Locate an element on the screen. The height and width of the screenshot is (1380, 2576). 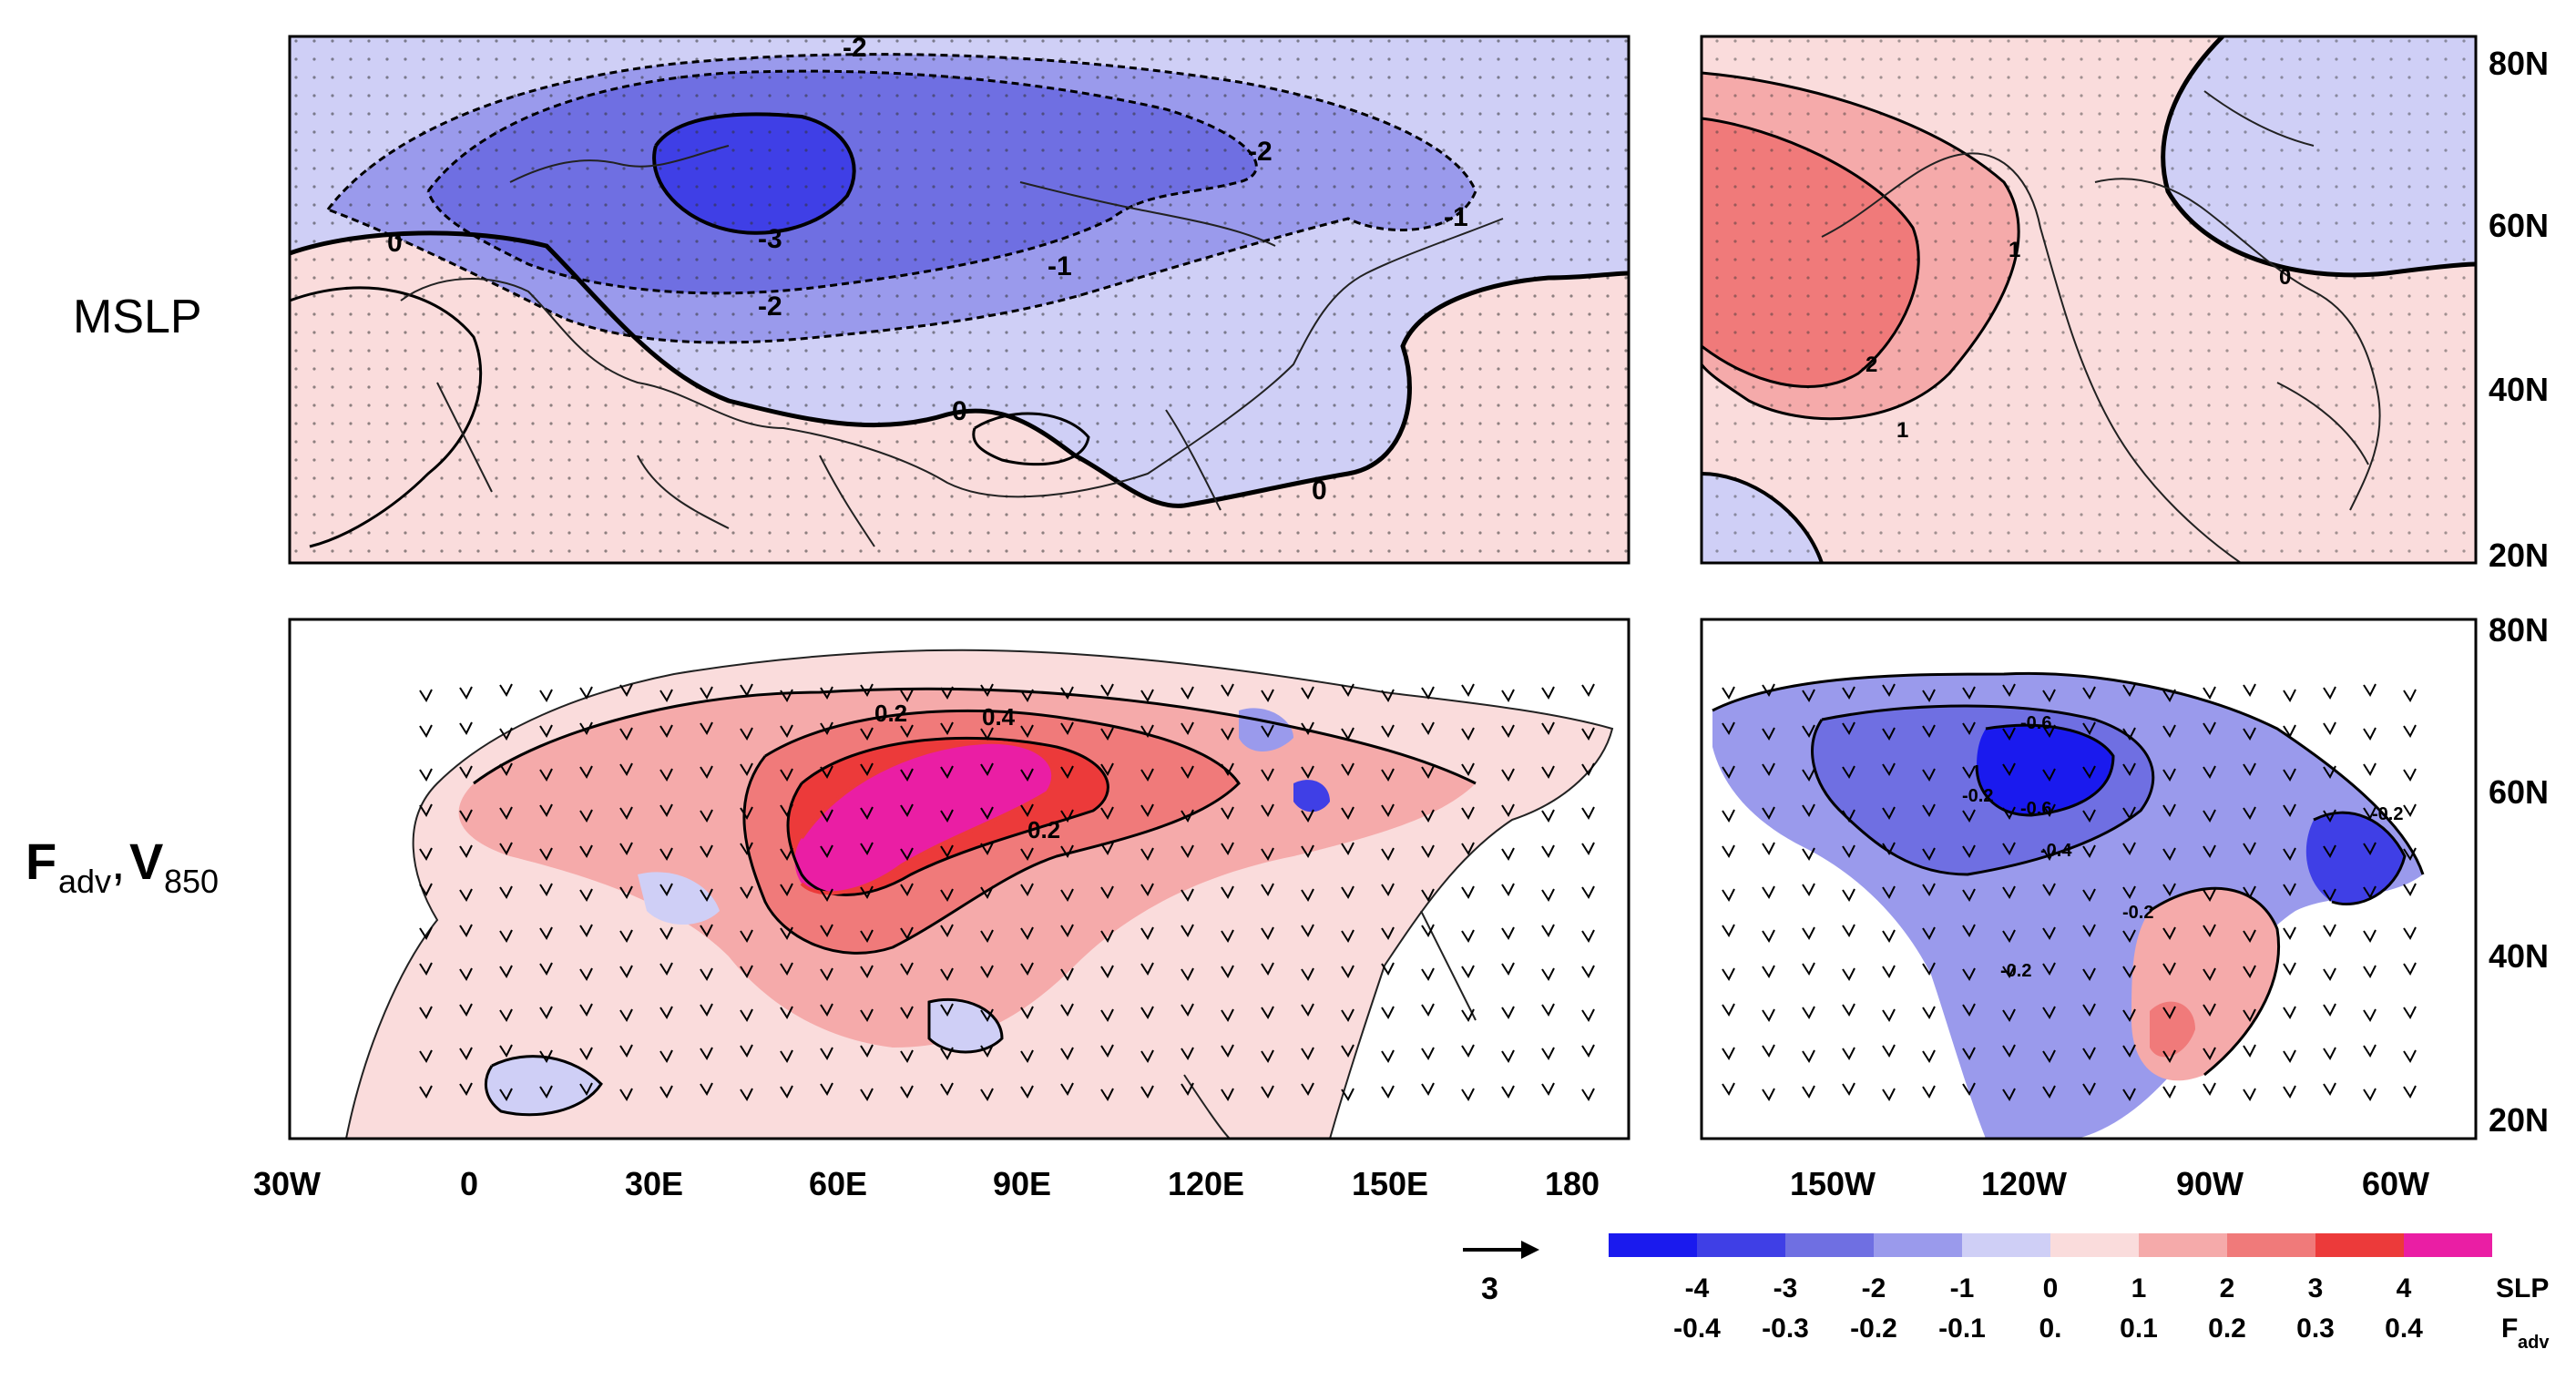
fadv-plus4-region is located at coordinates (924, 817).